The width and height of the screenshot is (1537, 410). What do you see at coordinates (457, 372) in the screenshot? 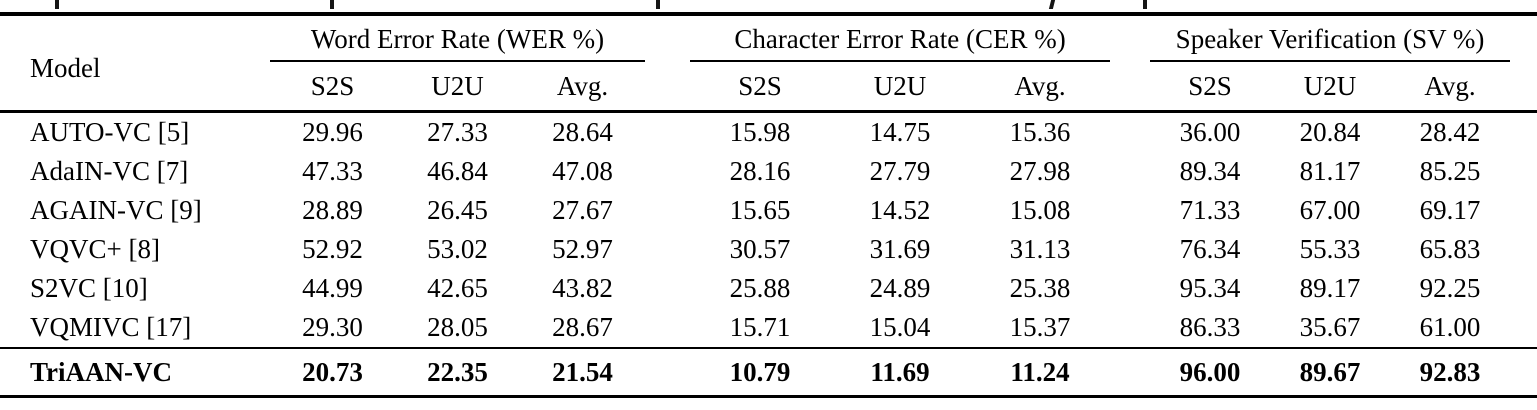
I see `wer-value-cell: 22.35` at bounding box center [457, 372].